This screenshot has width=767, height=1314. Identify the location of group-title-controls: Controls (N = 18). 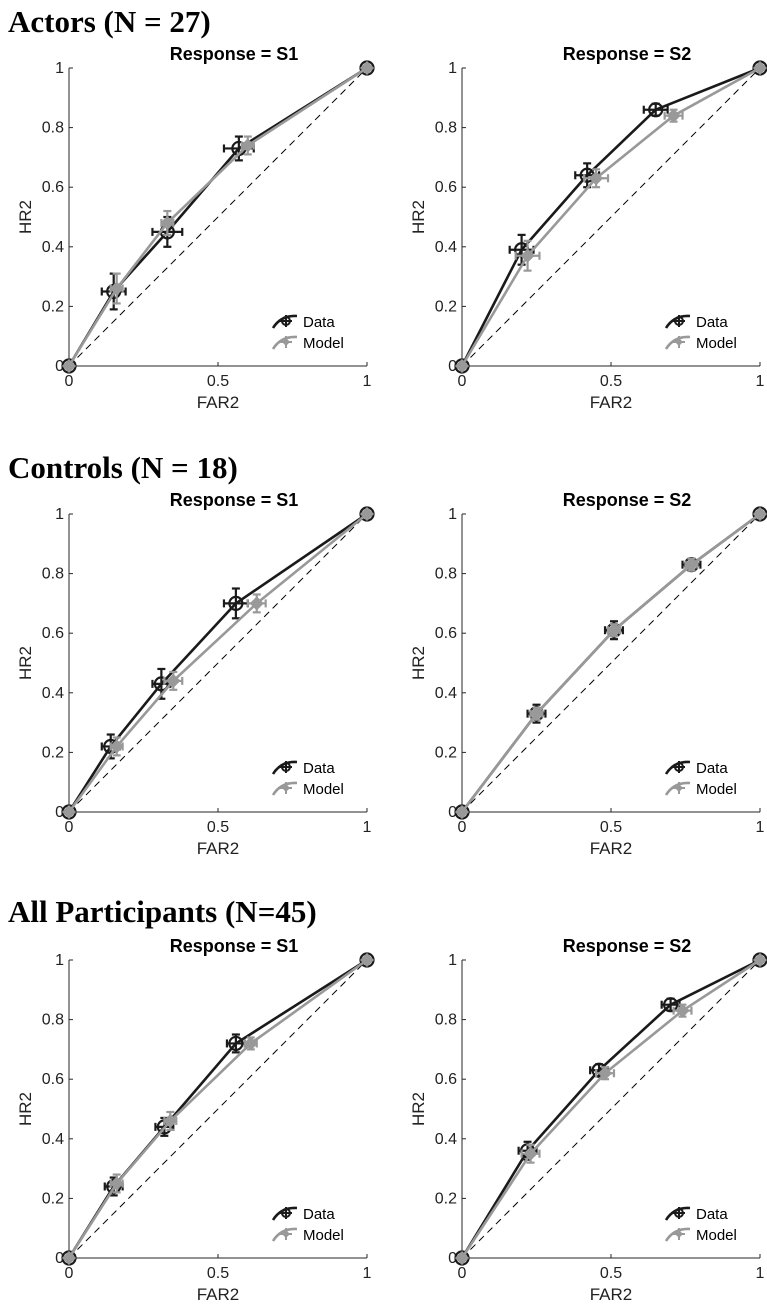
(123, 467).